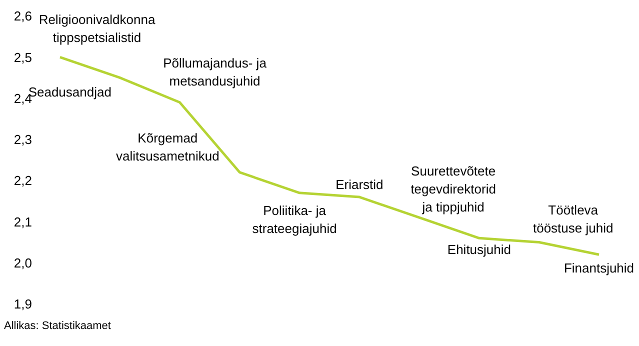 The image size is (639, 346). Describe the element at coordinates (599, 268) in the screenshot. I see `annotation: Finantsjuhid` at that location.